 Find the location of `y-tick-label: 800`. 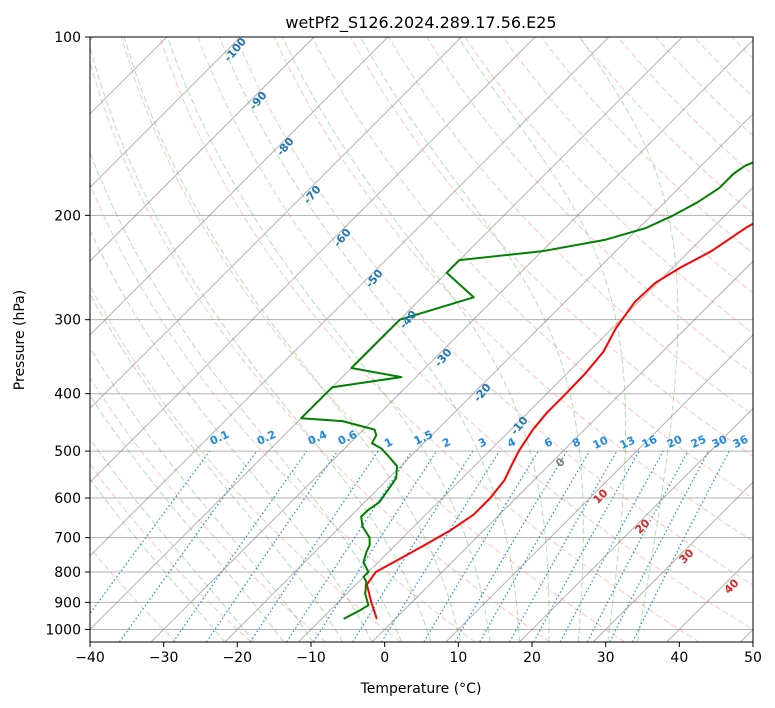

y-tick-label: 800 is located at coordinates (67, 573).